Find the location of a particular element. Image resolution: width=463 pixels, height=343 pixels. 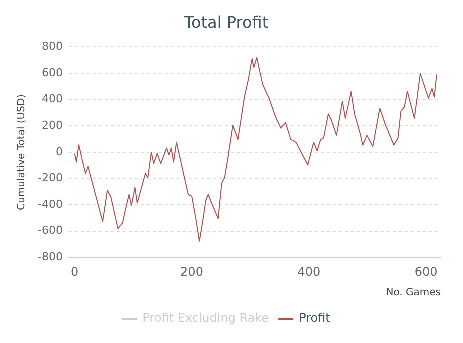

y-tick-label: -600 is located at coordinates (50, 231).